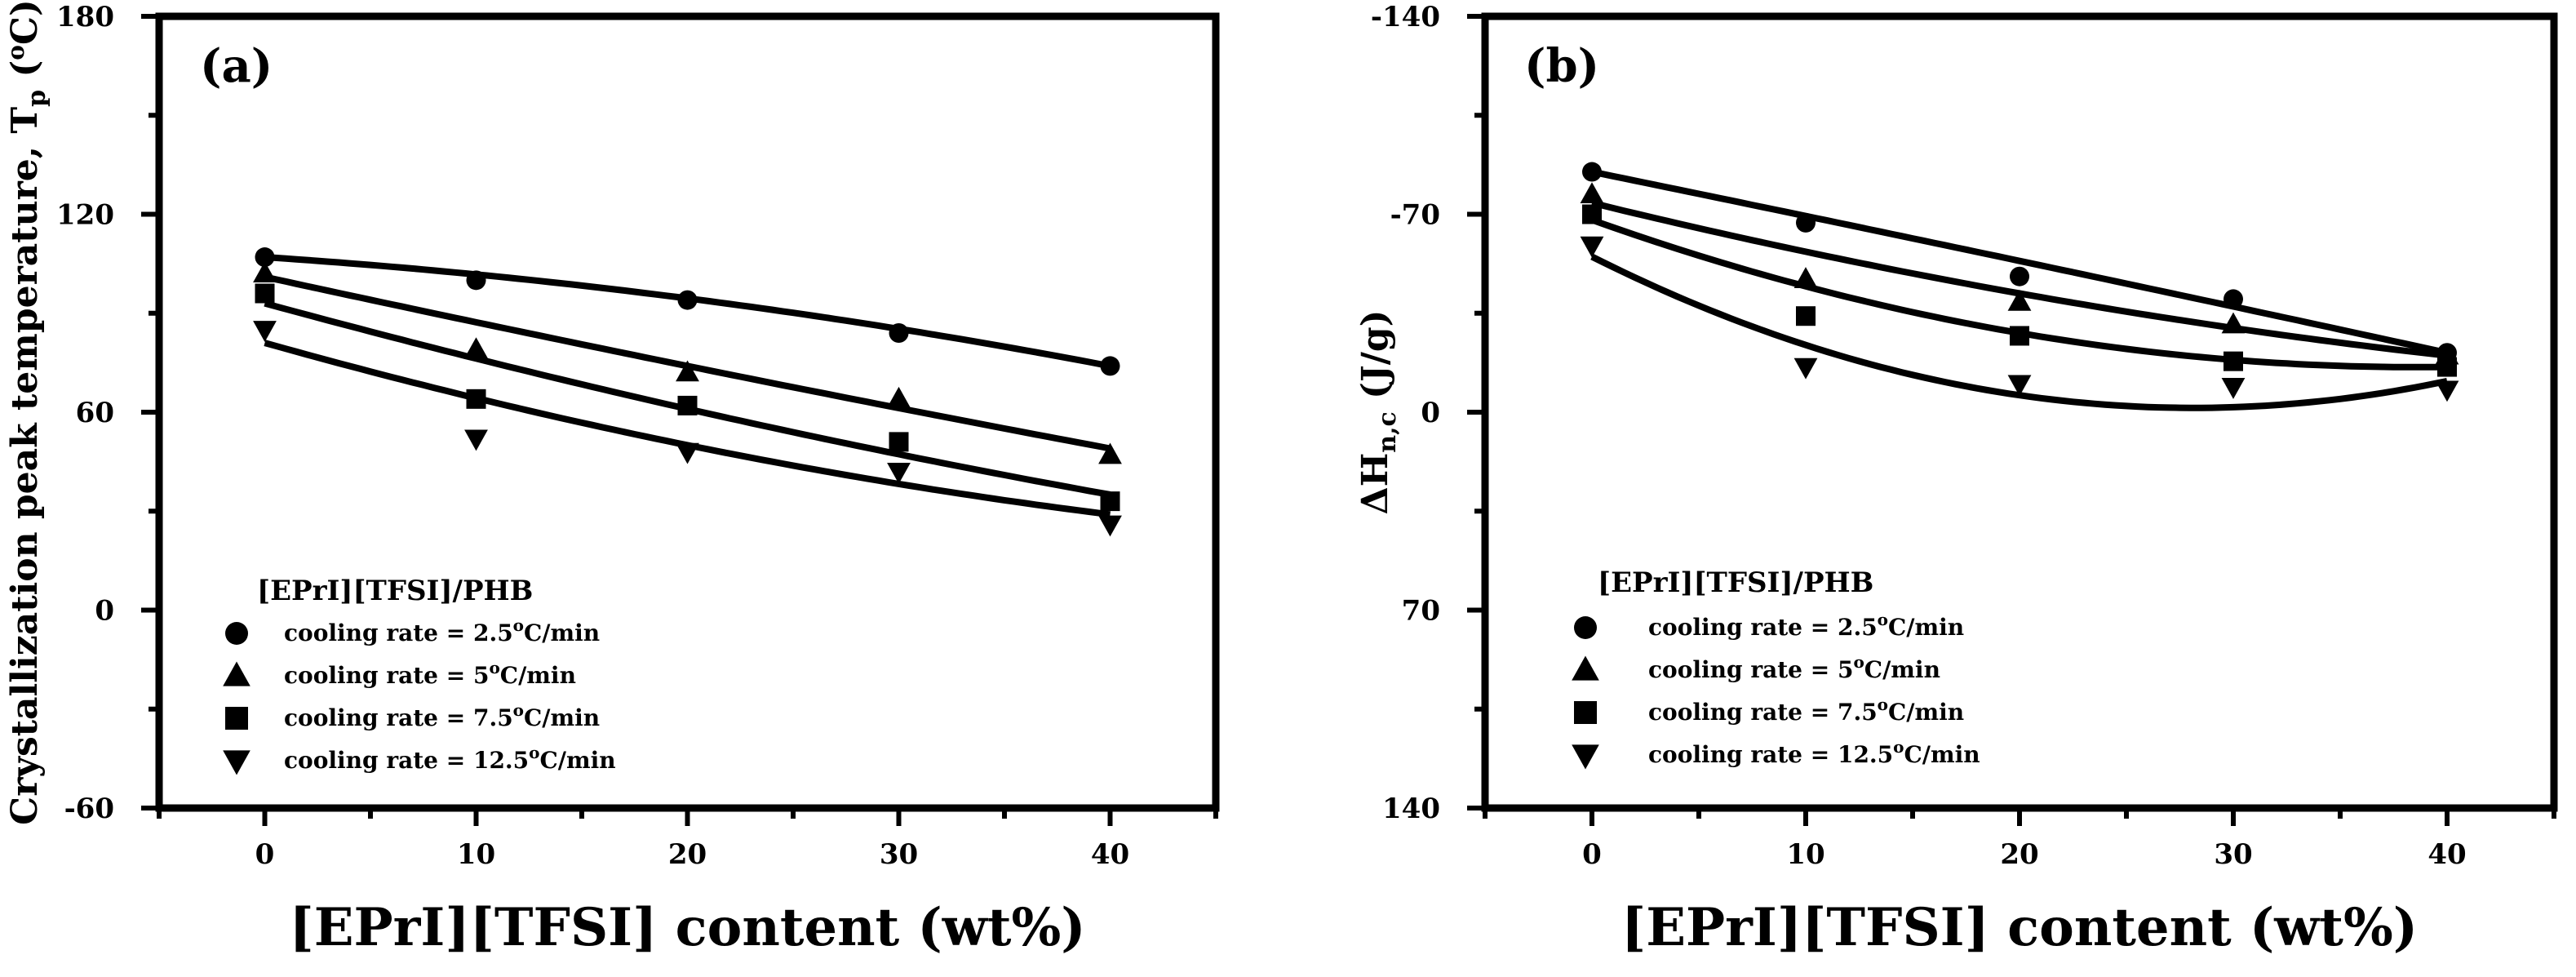 The height and width of the screenshot is (977, 2576). Describe the element at coordinates (25, 75) in the screenshot. I see `y-axis-title-unit: (` at that location.